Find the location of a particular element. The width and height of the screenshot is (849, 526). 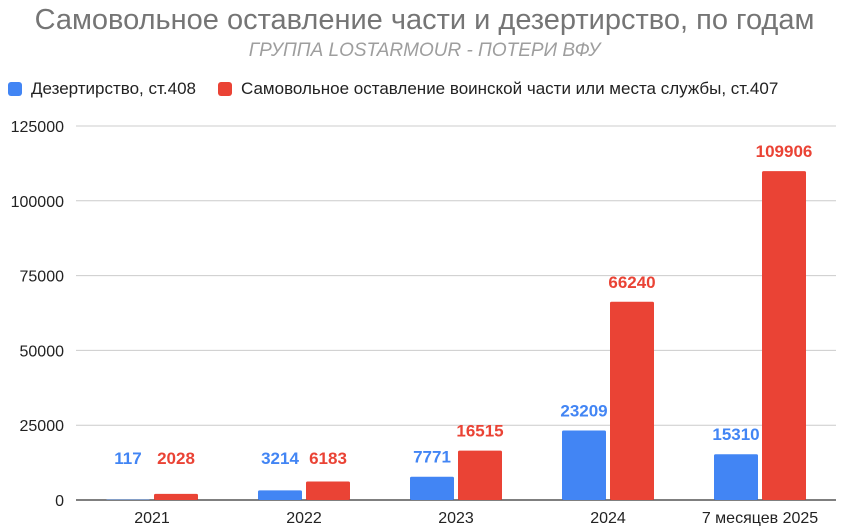

data-label-awol: 66240 is located at coordinates (631, 282).